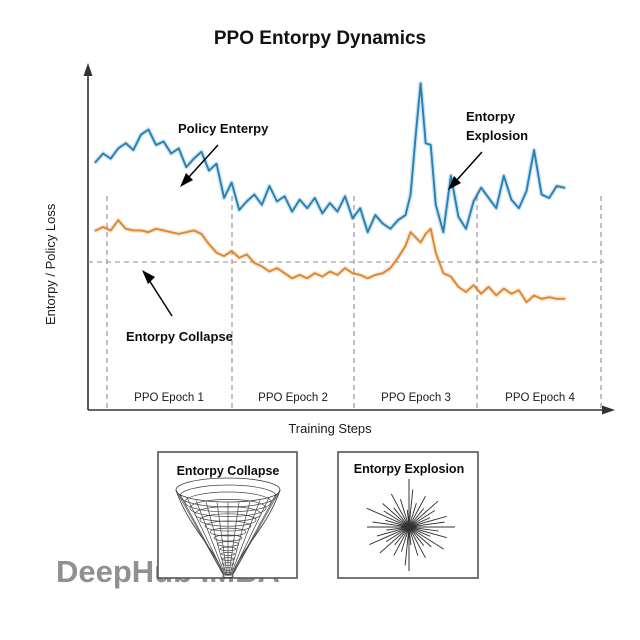 Image resolution: width=640 pixels, height=640 pixels. Describe the element at coordinates (409, 469) in the screenshot. I see `entropy-explosion-panel-title: Entorpy Explosion` at that location.